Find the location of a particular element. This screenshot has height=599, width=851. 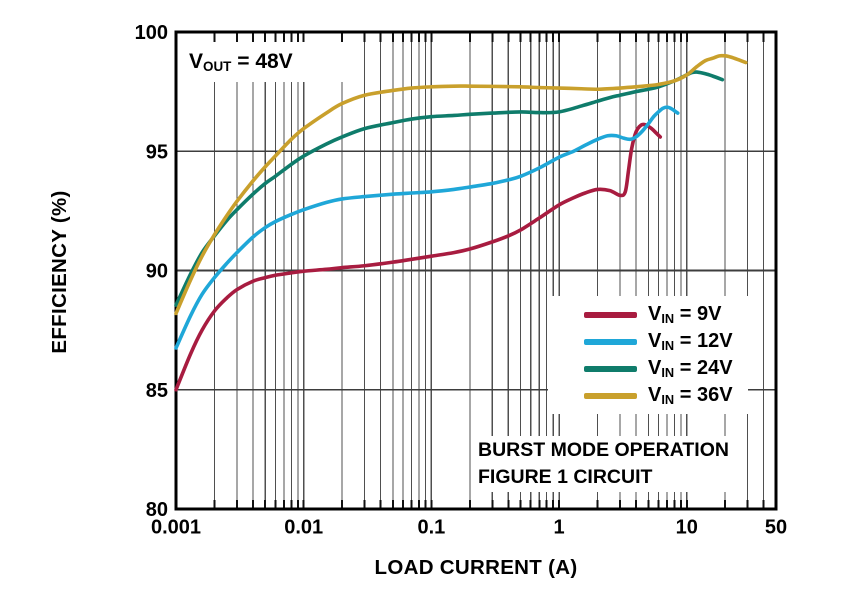

x-tick-10: 10 is located at coordinates (687, 528).